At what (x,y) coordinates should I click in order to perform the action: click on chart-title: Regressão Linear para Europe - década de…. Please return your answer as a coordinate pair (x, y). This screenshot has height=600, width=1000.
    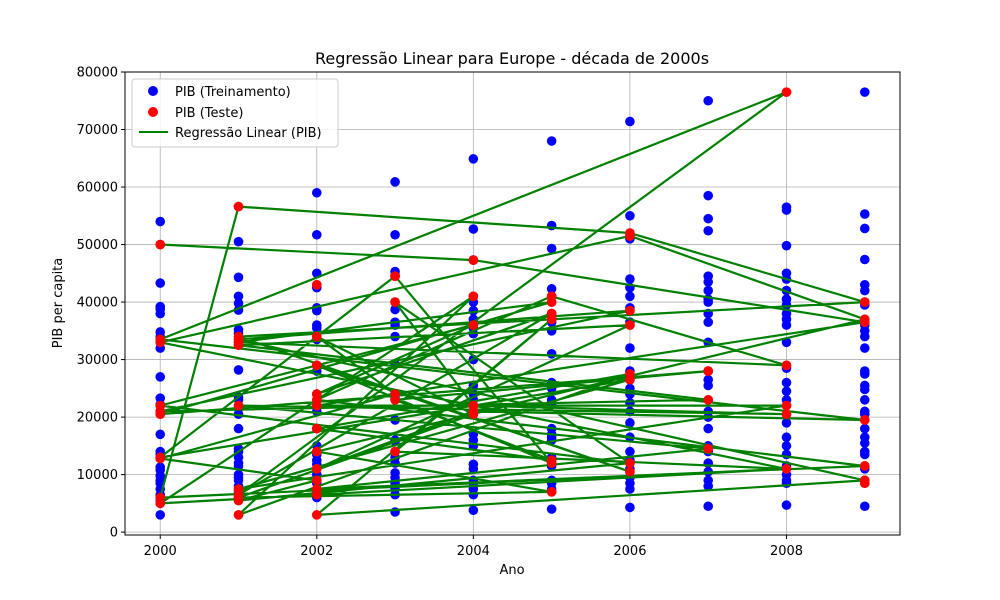
    Looking at the image, I should click on (512, 58).